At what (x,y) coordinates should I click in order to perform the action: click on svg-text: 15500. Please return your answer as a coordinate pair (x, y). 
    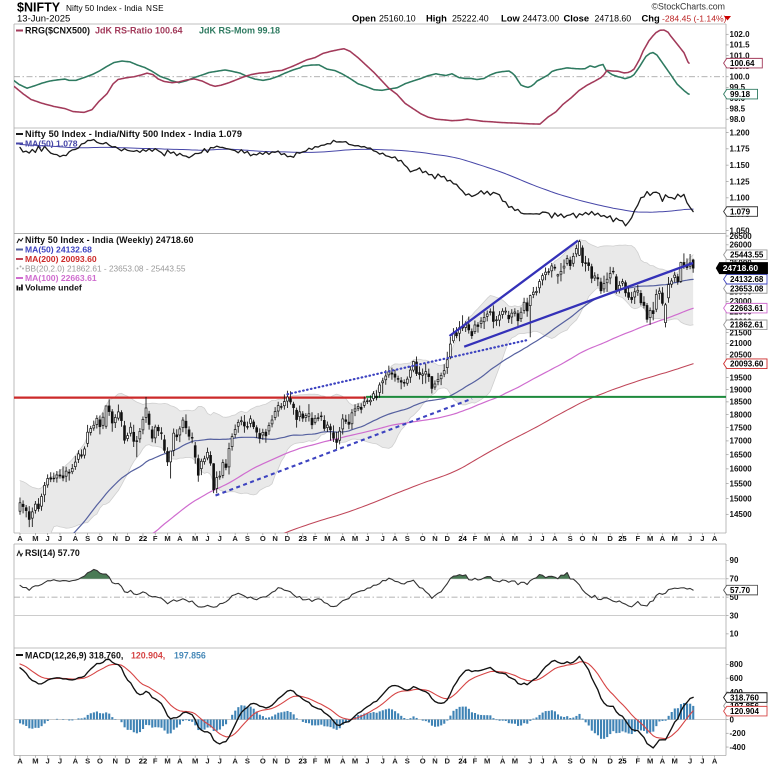
    Looking at the image, I should click on (741, 483).